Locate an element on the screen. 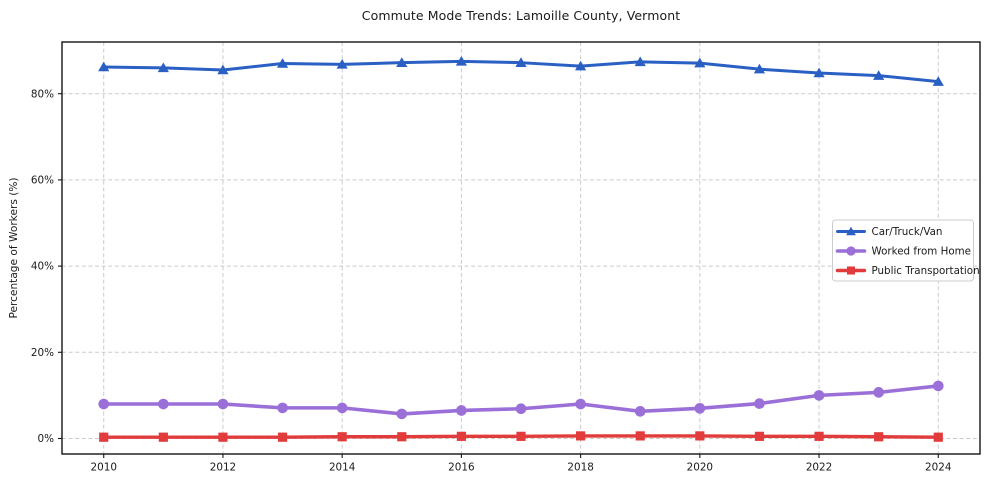 This screenshot has width=990, height=490. y-tick-label: 20% is located at coordinates (42, 353).